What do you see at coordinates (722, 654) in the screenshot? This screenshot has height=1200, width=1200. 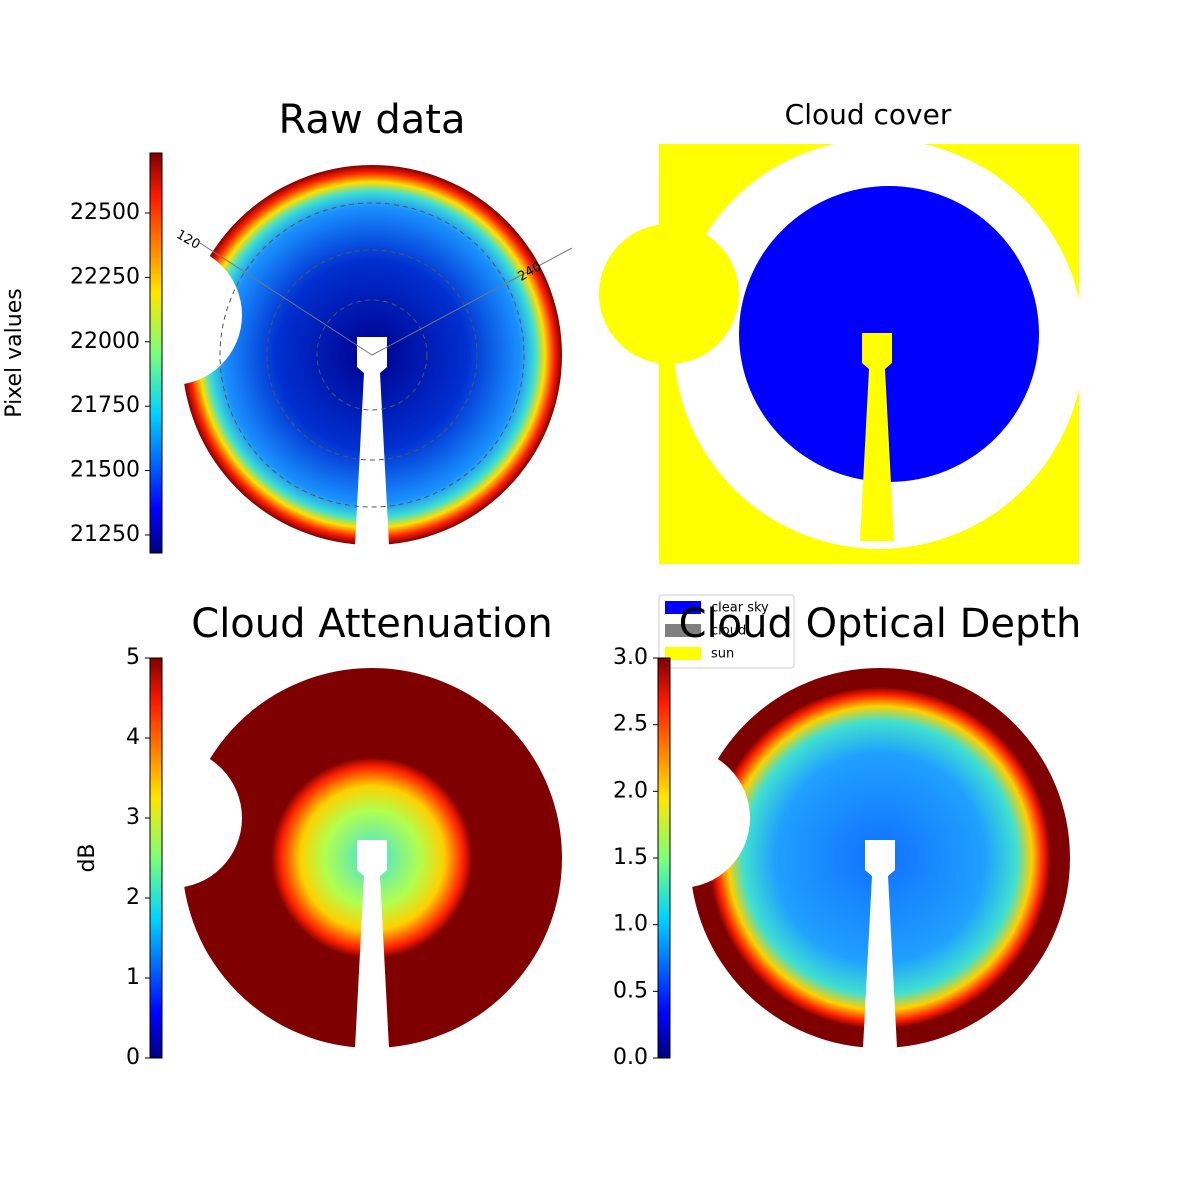 I see `legend-label: sun` at bounding box center [722, 654].